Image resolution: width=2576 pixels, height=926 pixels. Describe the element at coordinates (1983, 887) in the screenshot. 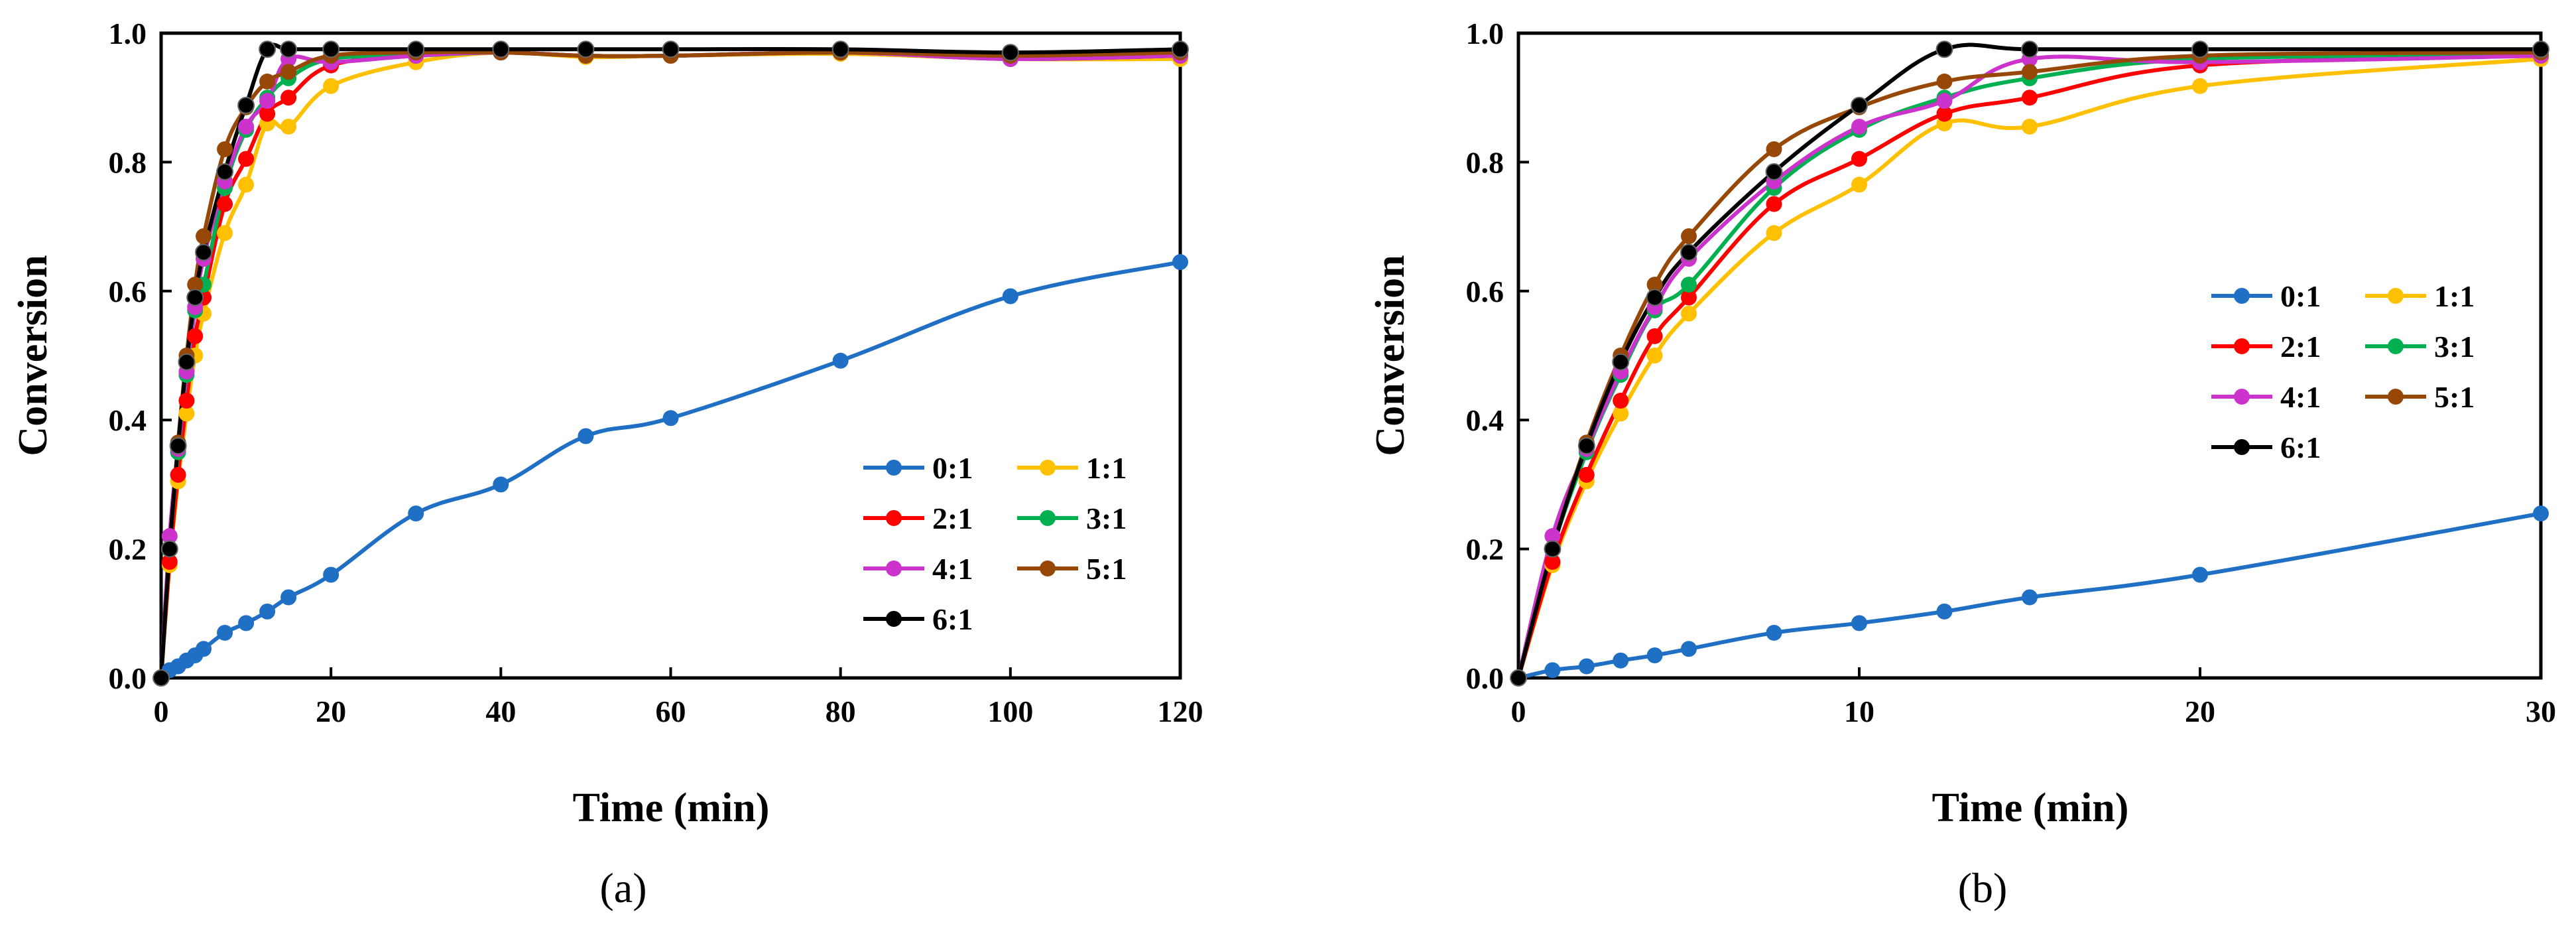

I see `panel-label: (b)` at that location.